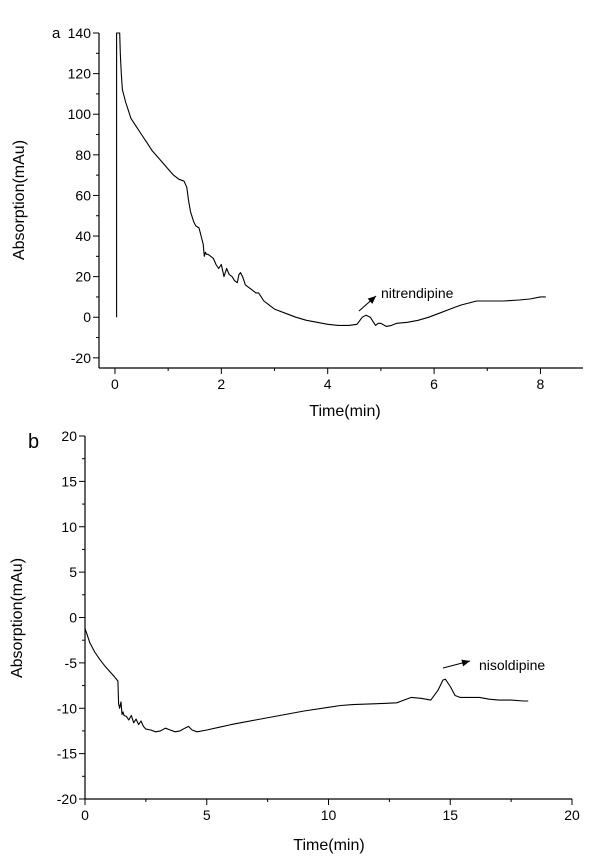 Image resolution: width=600 pixels, height=867 pixels. What do you see at coordinates (56, 33) in the screenshot?
I see `panel-letter: a` at bounding box center [56, 33].